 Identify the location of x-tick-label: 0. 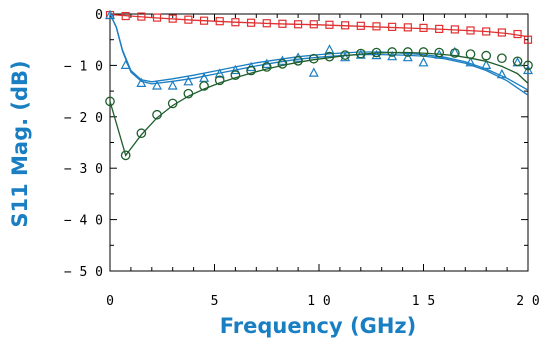
(110, 301).